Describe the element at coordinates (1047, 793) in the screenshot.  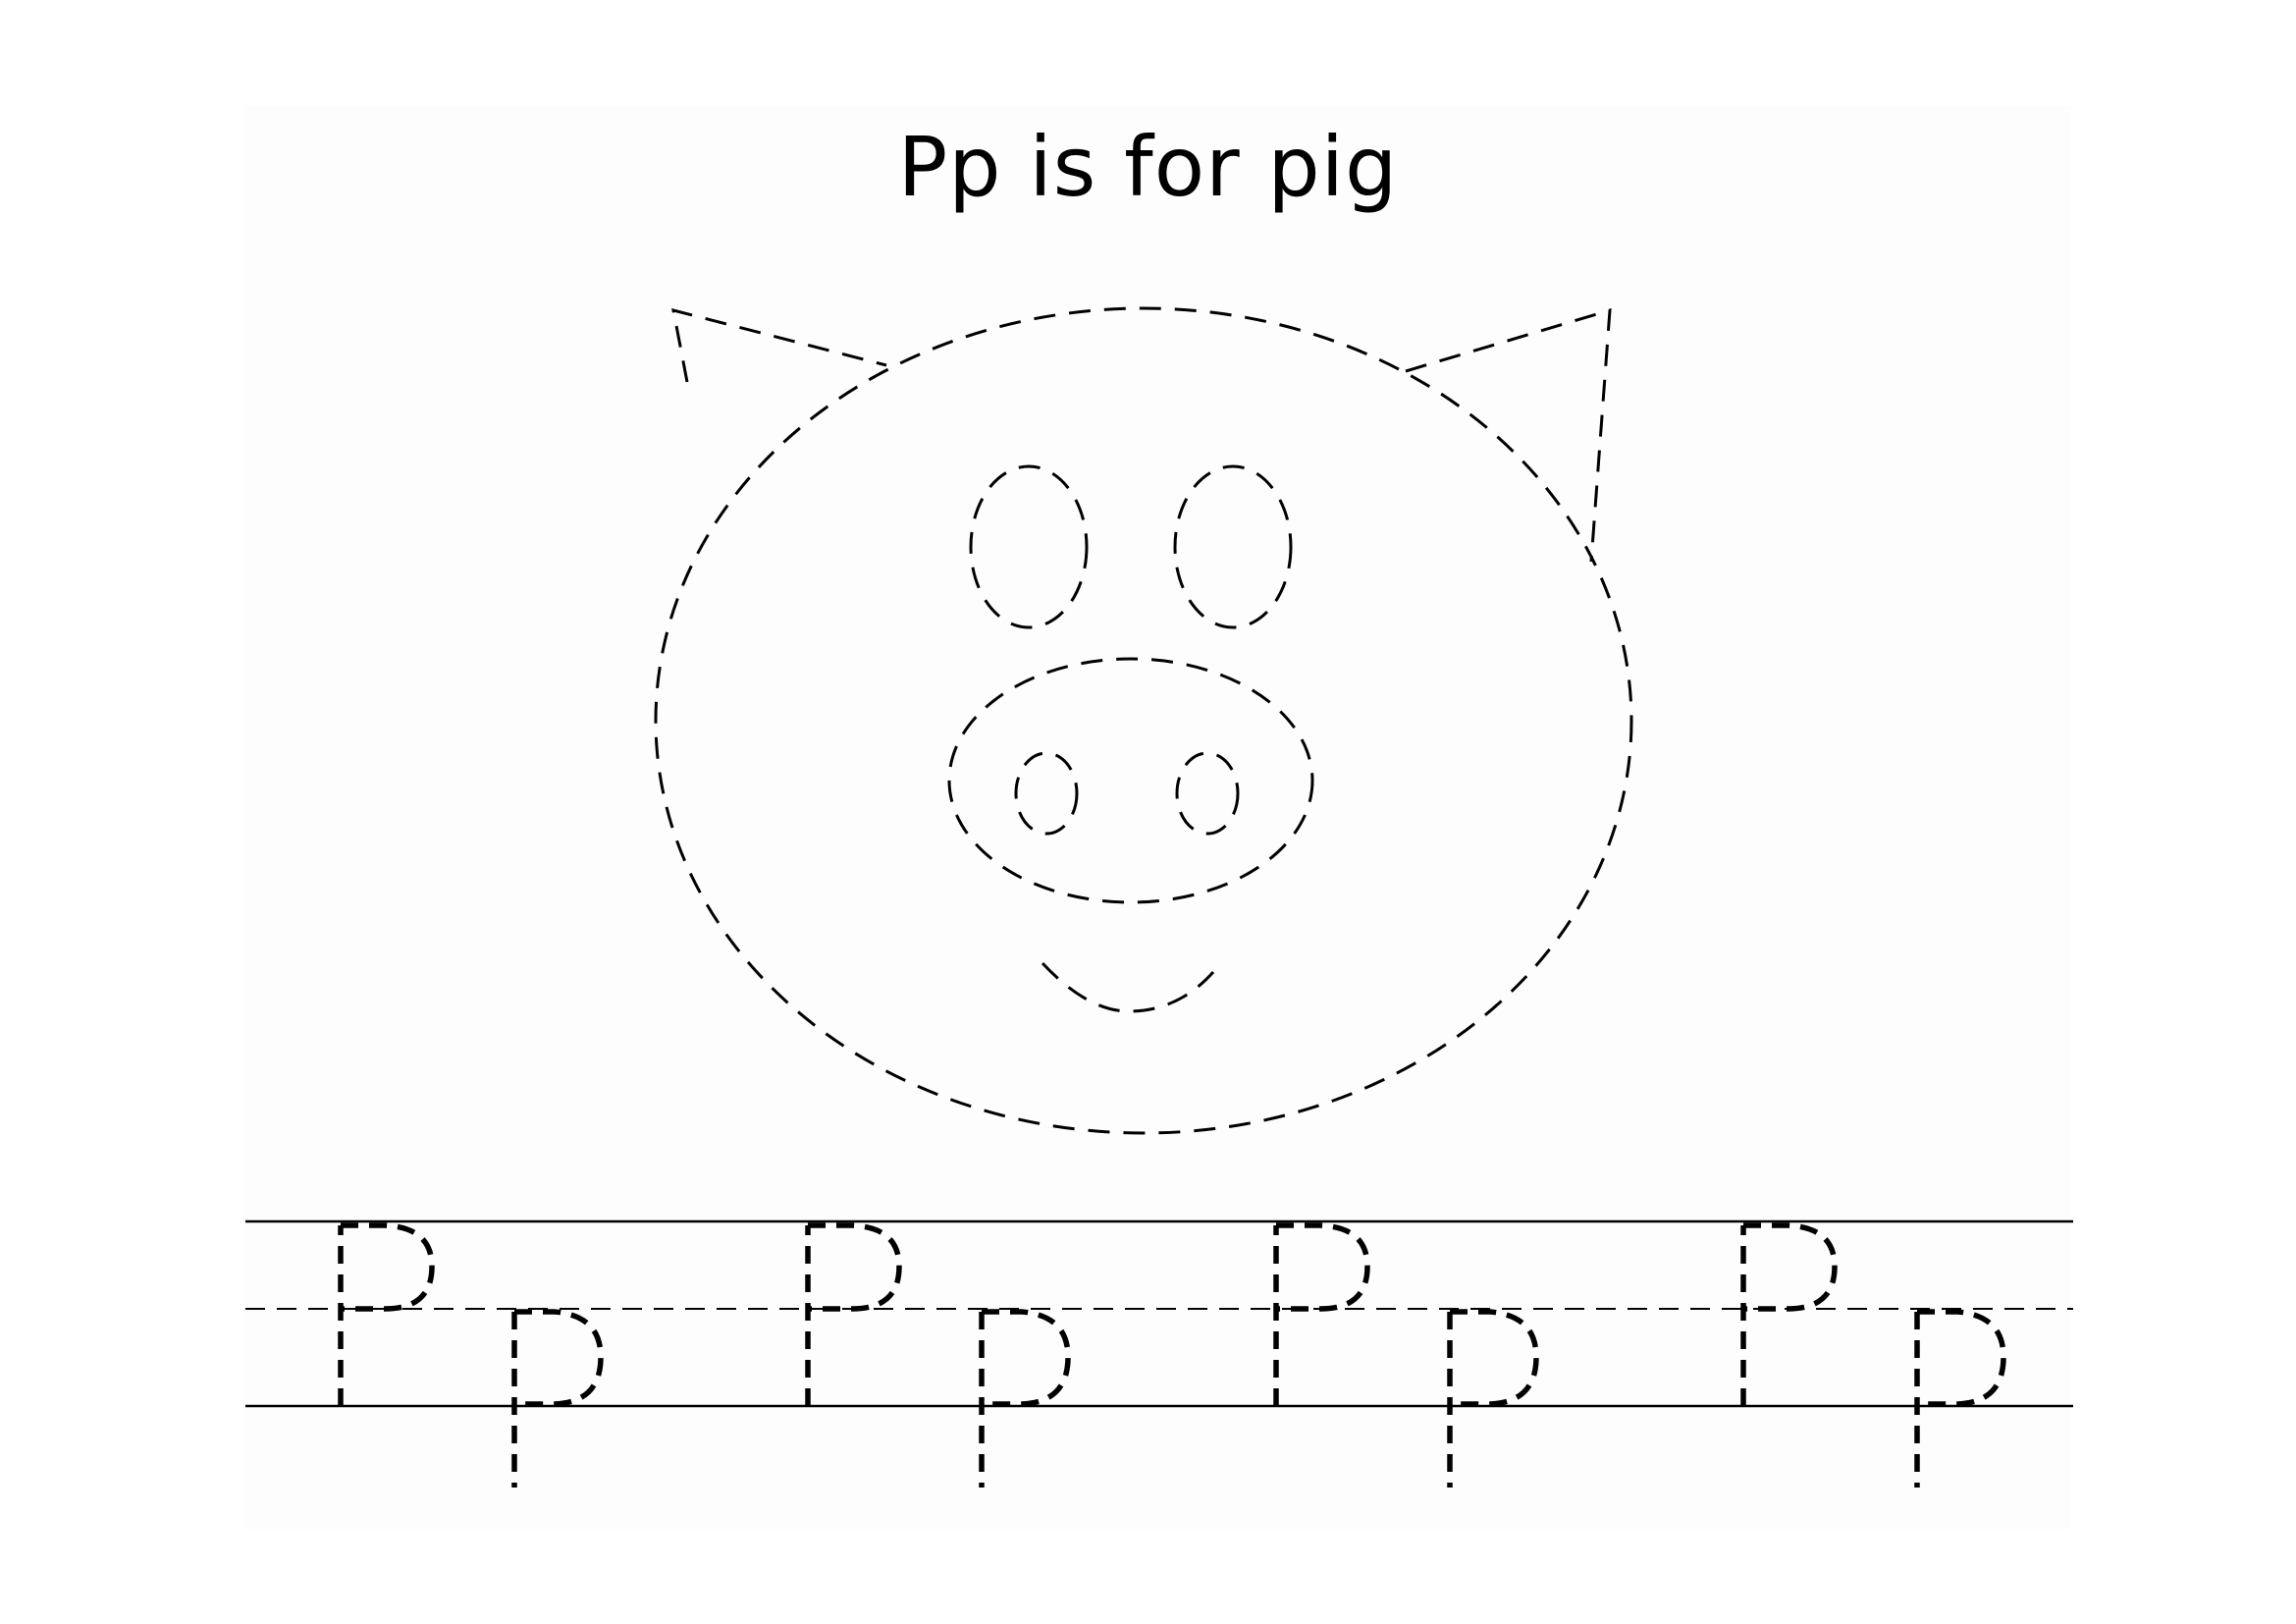
I see `pig-left-nostril` at that location.